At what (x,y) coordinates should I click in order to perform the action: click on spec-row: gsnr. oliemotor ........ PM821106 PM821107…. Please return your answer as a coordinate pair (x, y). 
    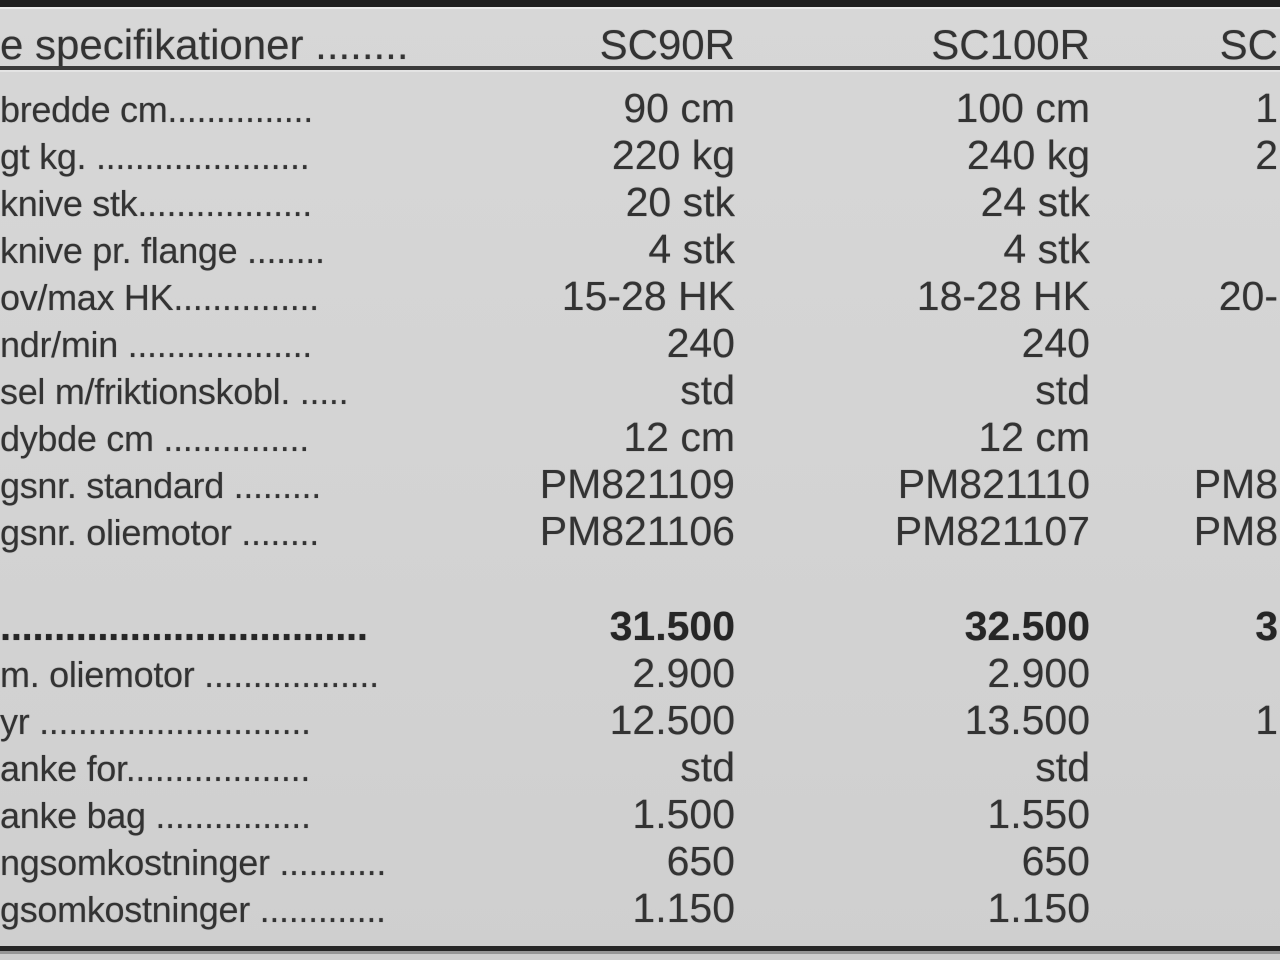
    Looking at the image, I should click on (640, 531).